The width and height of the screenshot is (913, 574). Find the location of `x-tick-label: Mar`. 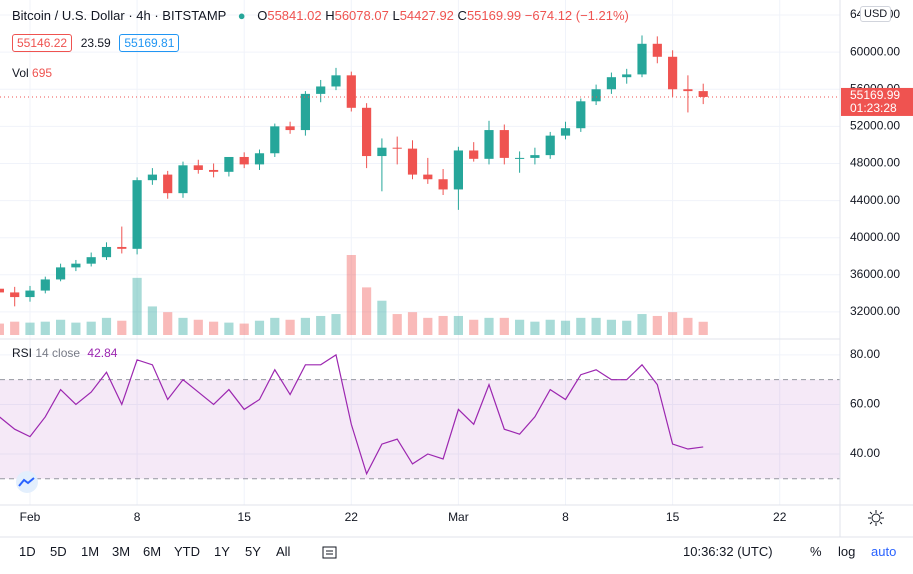

x-tick-label: Mar is located at coordinates (458, 517).